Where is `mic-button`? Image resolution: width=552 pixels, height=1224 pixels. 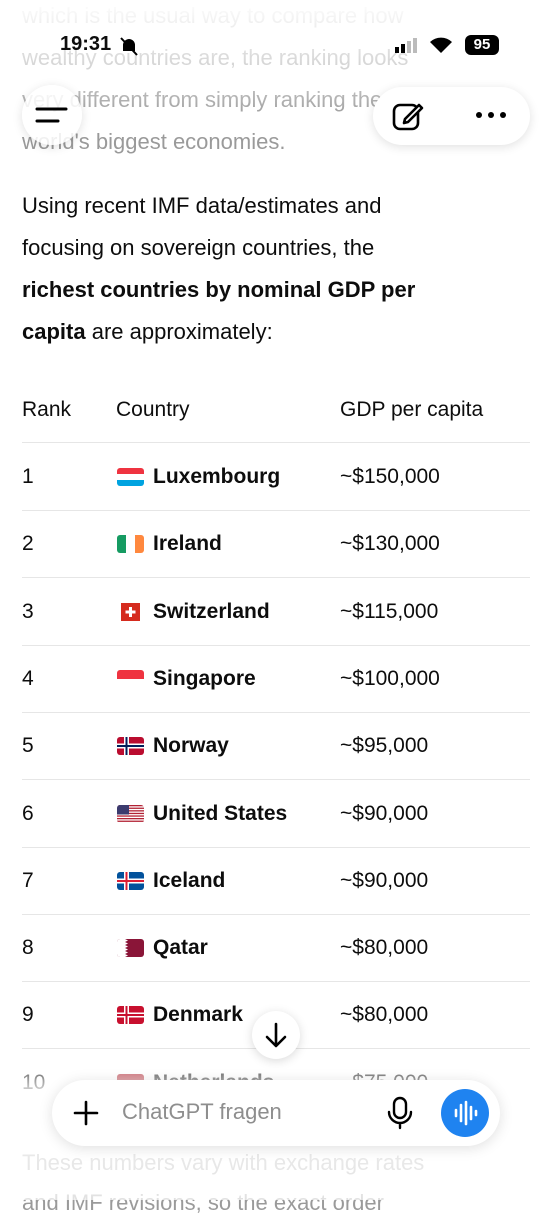 mic-button is located at coordinates (400, 1113).